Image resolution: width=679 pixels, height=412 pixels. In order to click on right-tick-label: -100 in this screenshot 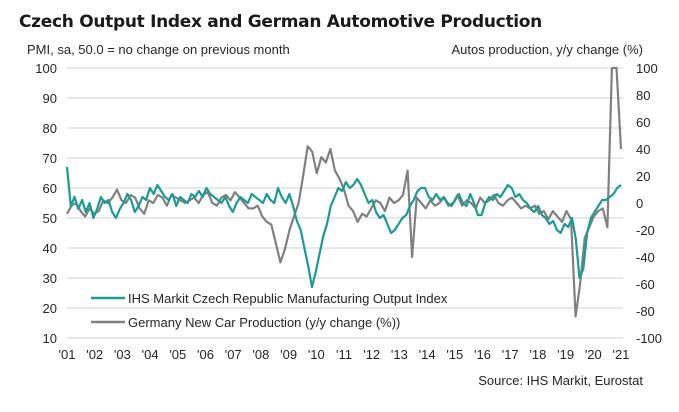, I will do `click(649, 338)`.